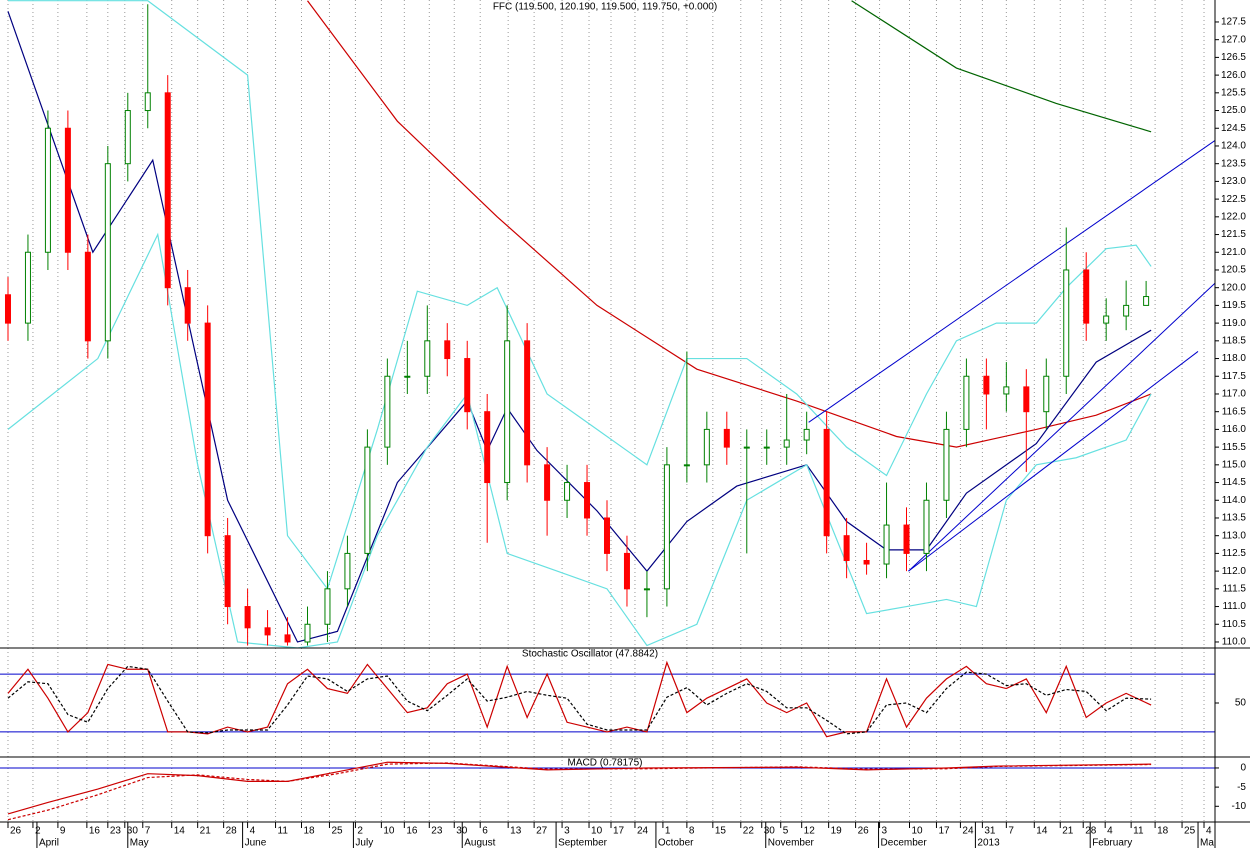  I want to click on x-tick-label: 4, so click(1209, 831).